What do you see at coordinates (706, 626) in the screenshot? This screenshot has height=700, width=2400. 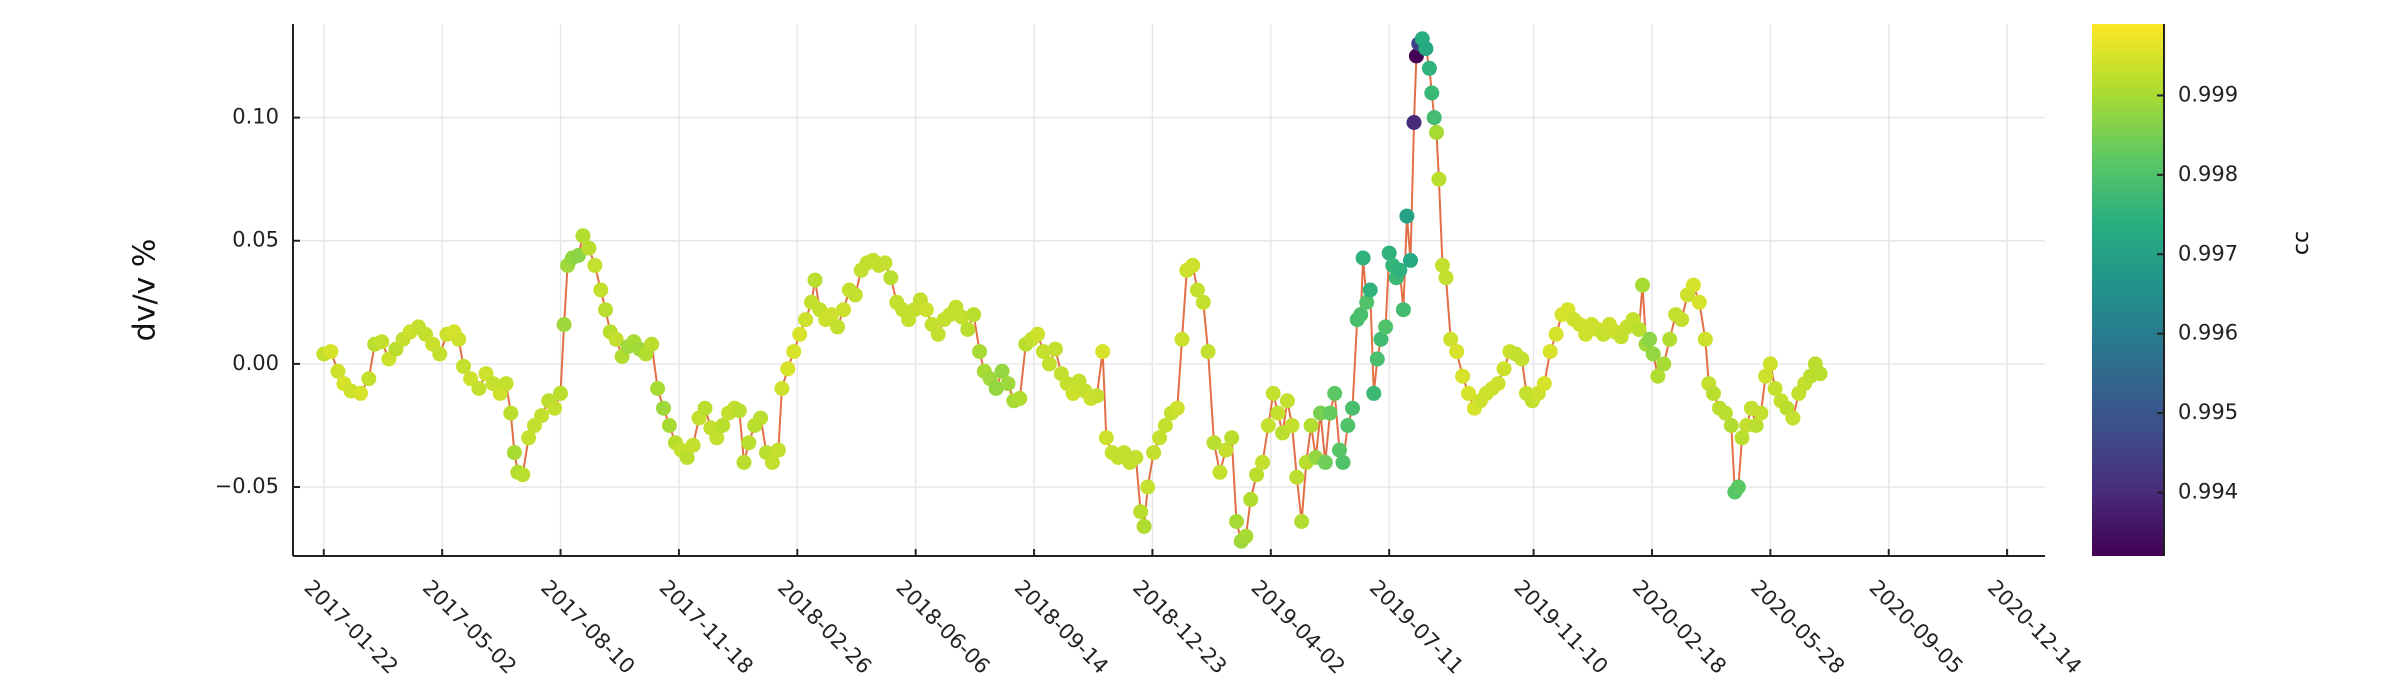 I see `x-tick-label: 2017-11-18` at bounding box center [706, 626].